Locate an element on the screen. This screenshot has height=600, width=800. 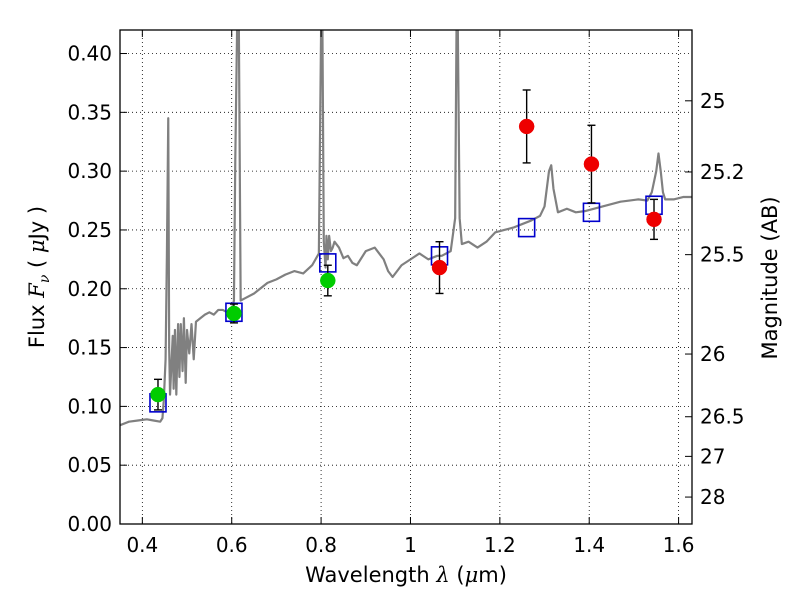
y2-tick-label: 25.5 is located at coordinates (722, 255).